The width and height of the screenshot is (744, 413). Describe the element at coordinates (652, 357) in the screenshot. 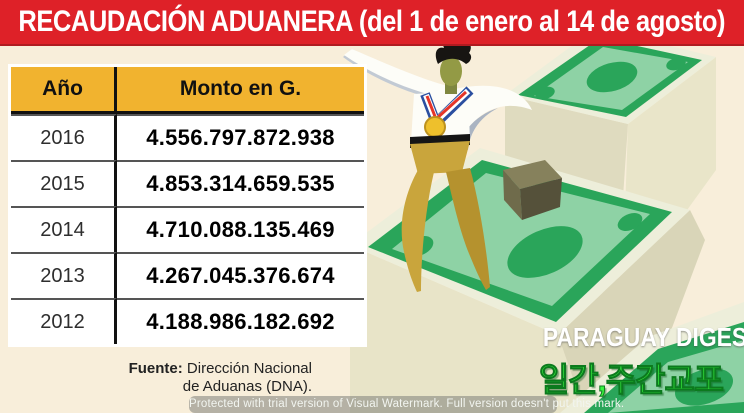

I see `money-step-lower` at that location.